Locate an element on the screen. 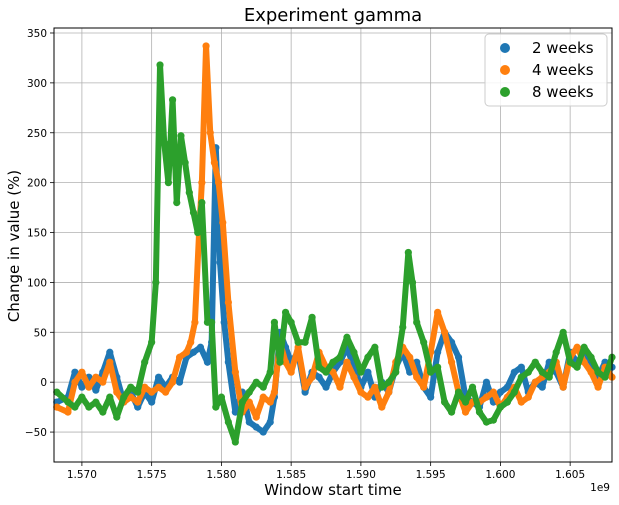  y-tick-label: 50 is located at coordinates (40, 333).